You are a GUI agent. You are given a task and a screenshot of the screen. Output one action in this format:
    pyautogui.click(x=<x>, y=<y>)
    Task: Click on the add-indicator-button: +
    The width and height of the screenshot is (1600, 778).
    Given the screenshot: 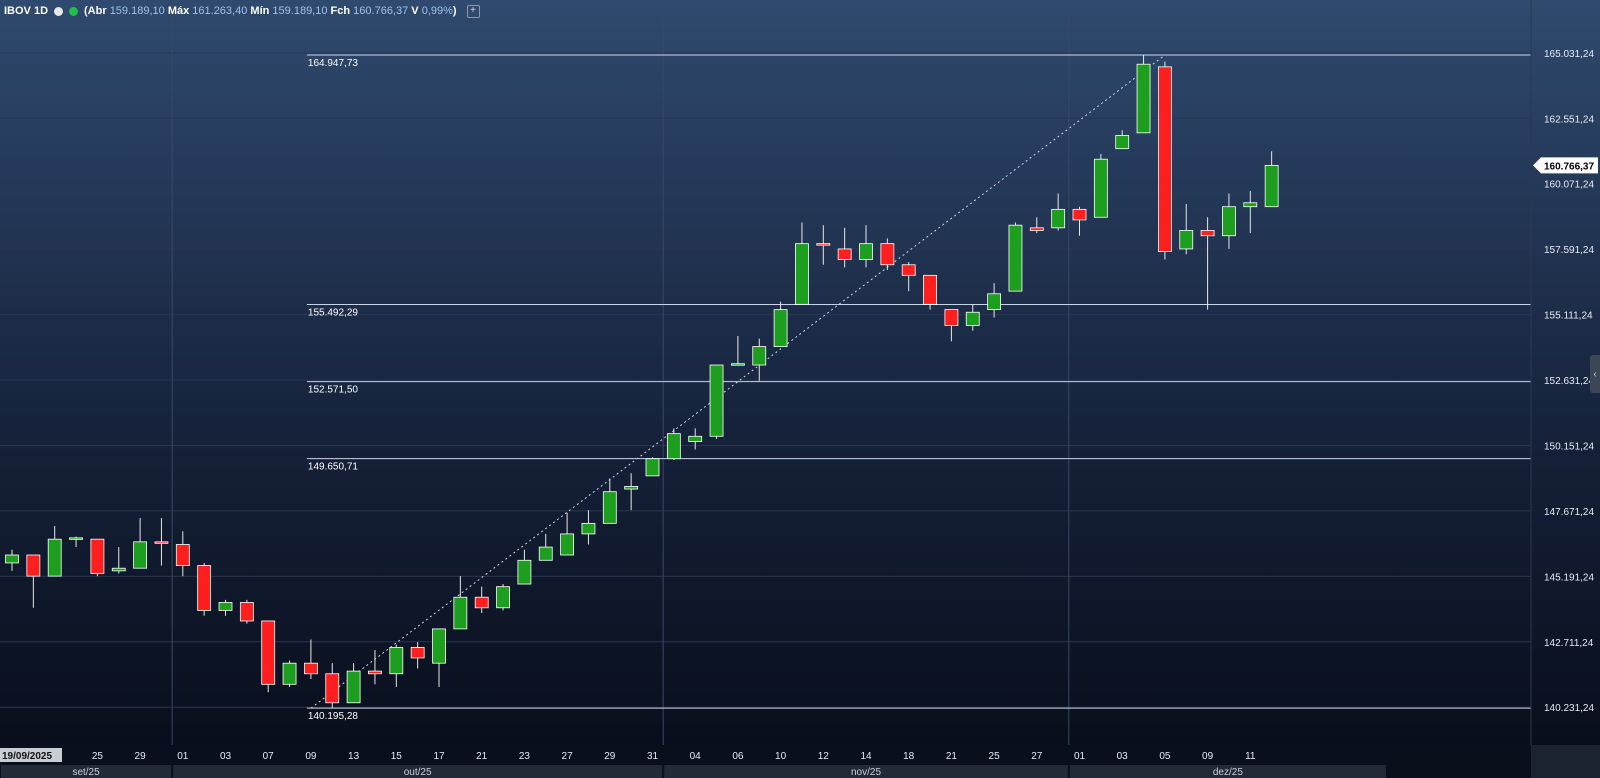 What is the action you would take?
    pyautogui.click(x=473, y=11)
    